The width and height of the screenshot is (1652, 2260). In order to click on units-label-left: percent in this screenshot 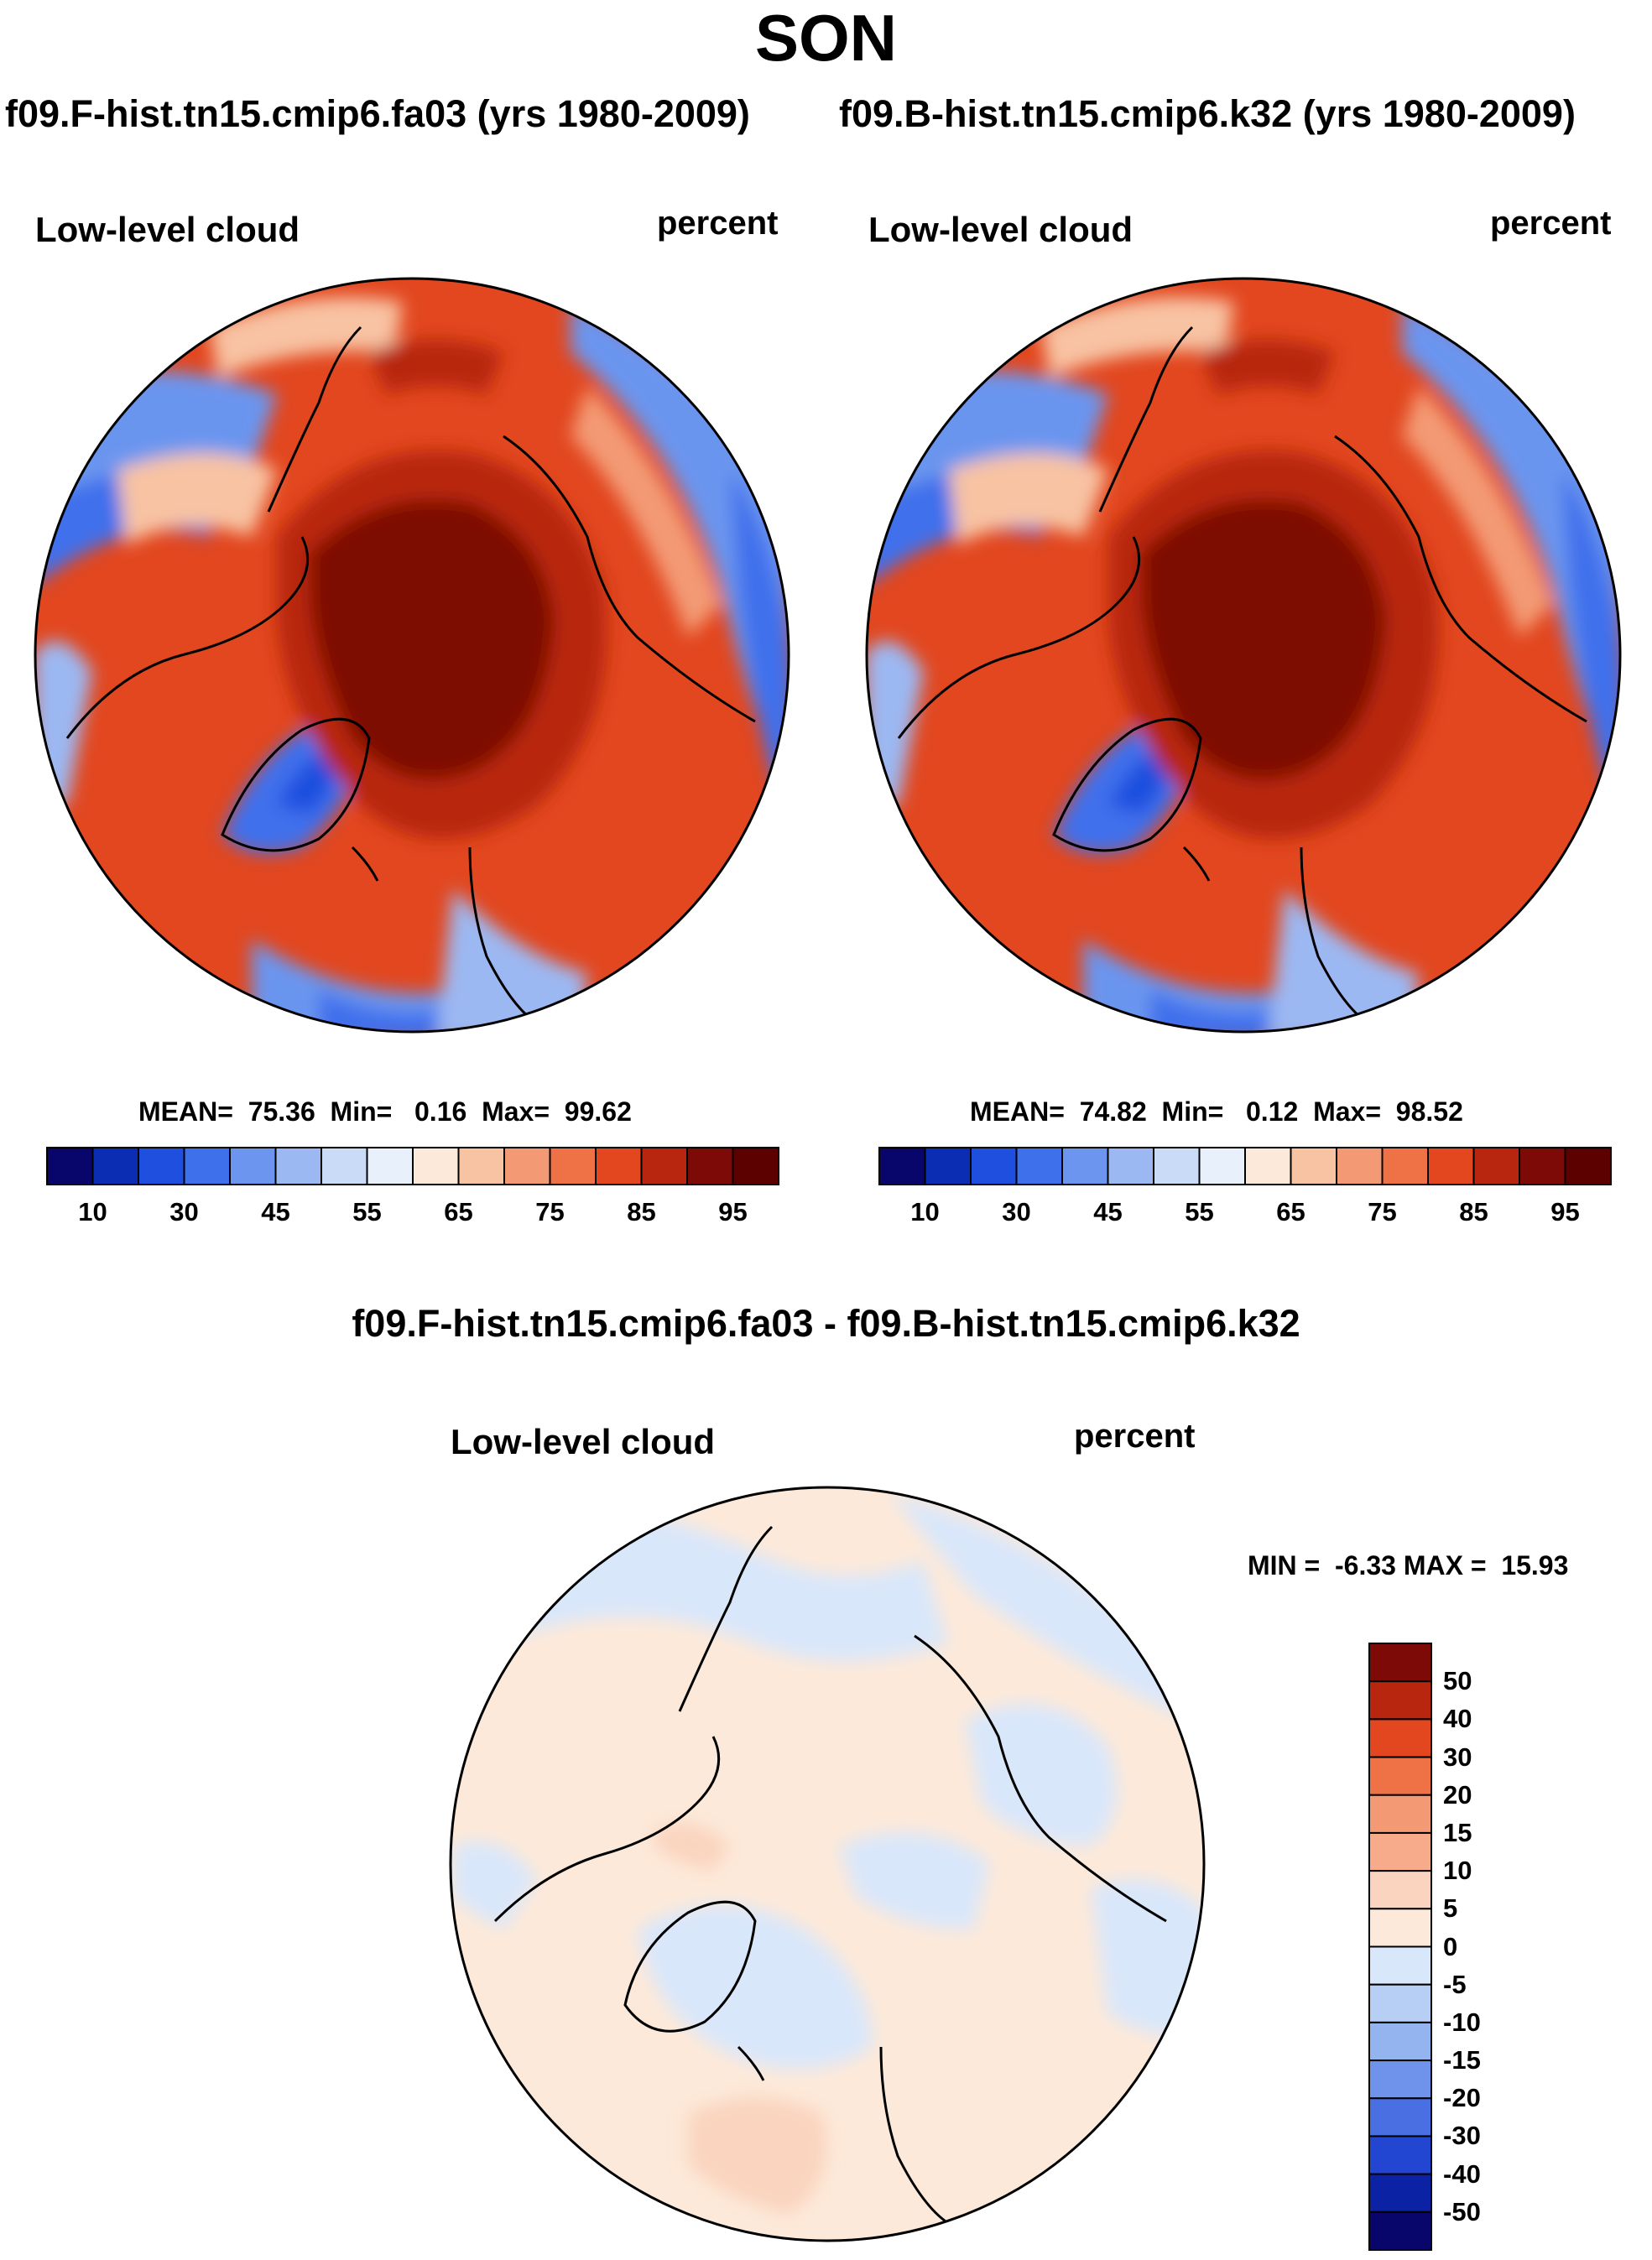, I will do `click(718, 223)`.